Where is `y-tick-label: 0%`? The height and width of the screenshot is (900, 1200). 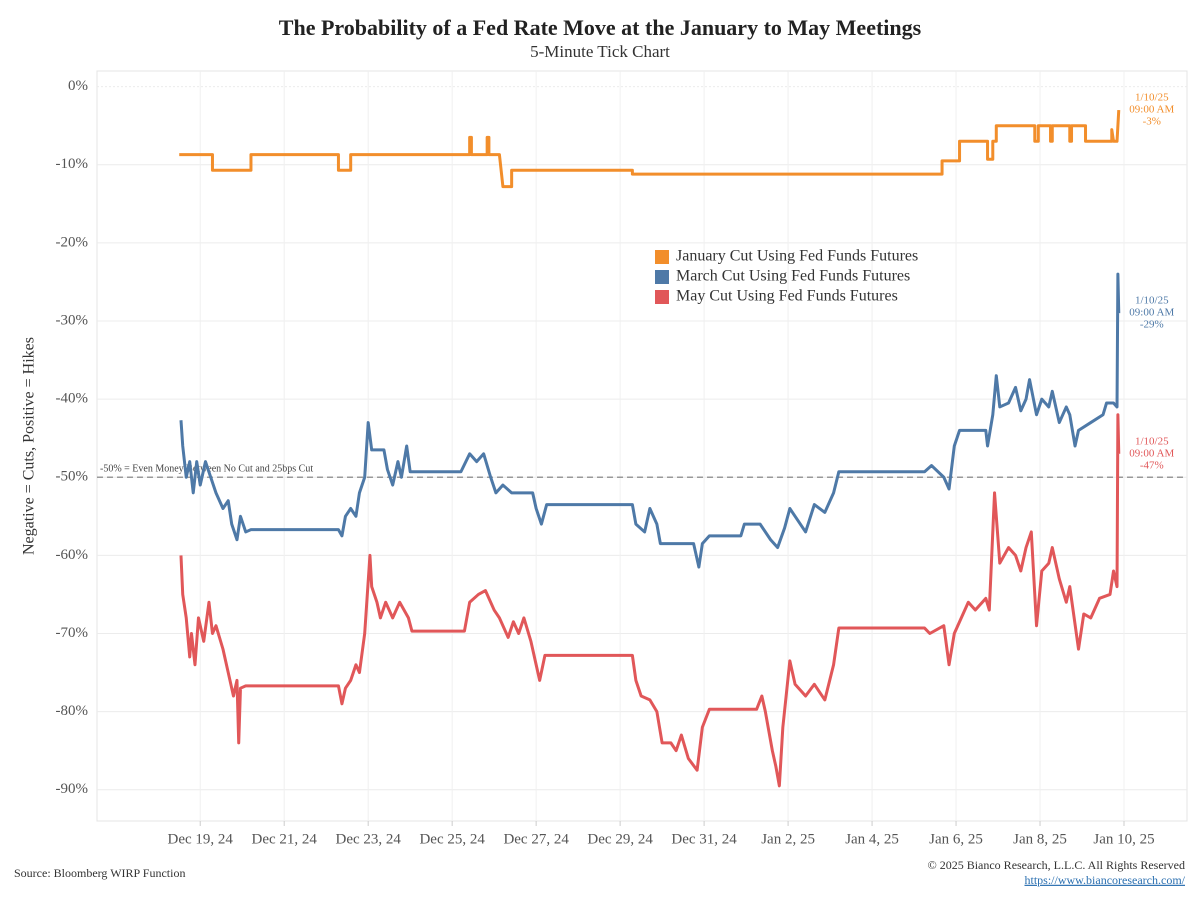 y-tick-label: 0% is located at coordinates (78, 86).